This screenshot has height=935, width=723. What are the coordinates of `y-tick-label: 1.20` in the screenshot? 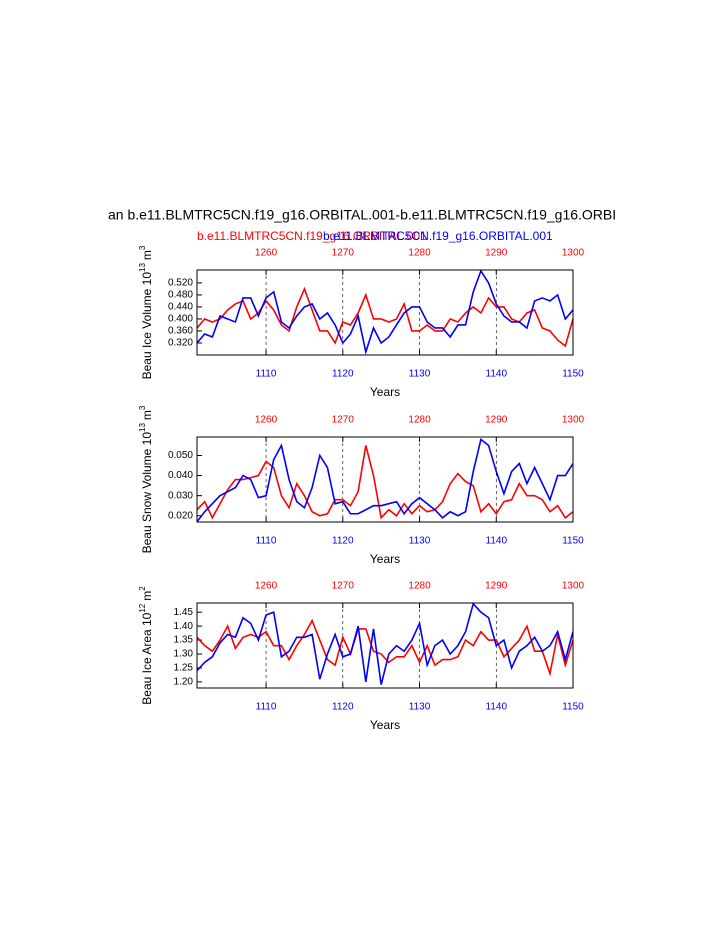 It's located at (184, 682).